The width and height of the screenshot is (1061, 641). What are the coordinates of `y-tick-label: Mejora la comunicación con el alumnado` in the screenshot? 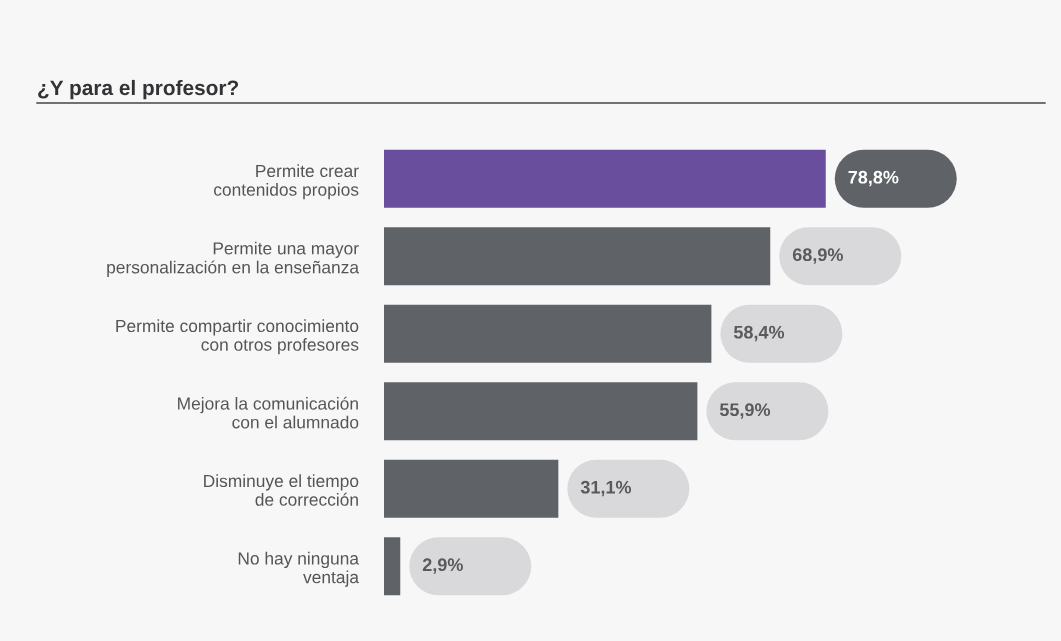 It's located at (268, 412).